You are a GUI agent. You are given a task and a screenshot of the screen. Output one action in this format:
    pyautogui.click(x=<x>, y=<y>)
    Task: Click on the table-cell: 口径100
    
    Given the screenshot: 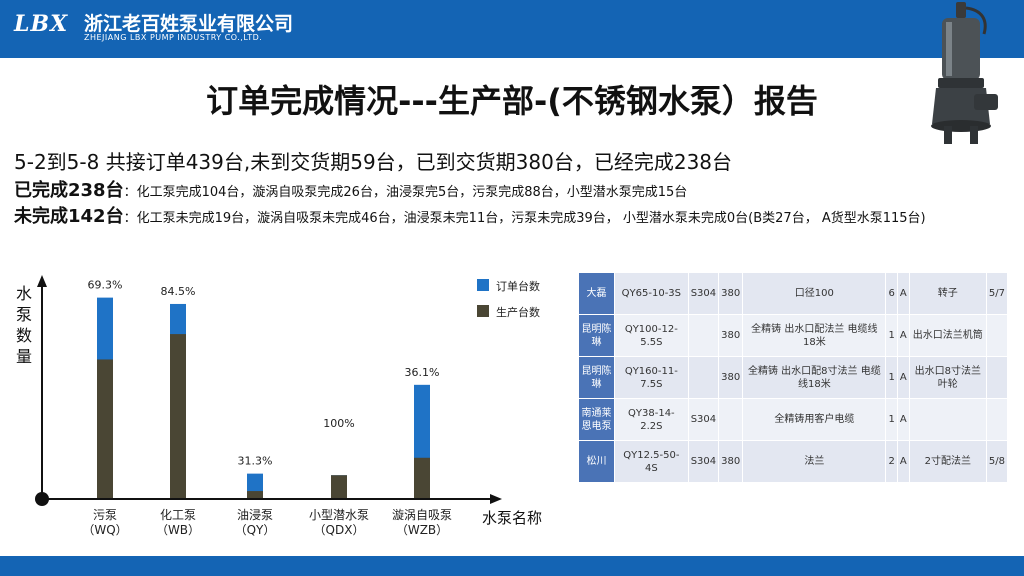 What is the action you would take?
    pyautogui.click(x=814, y=293)
    